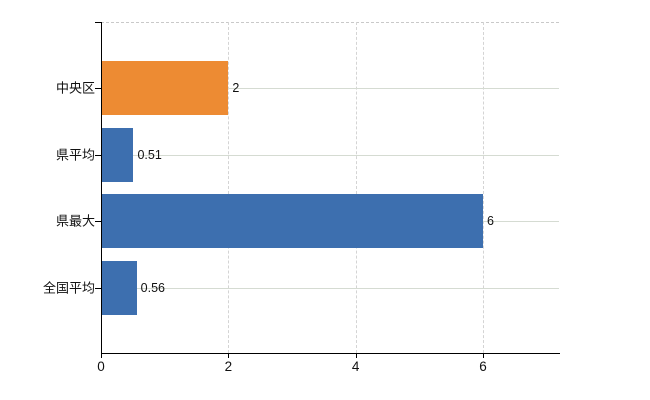 The image size is (650, 400). I want to click on x-axis-line, so click(330, 354).